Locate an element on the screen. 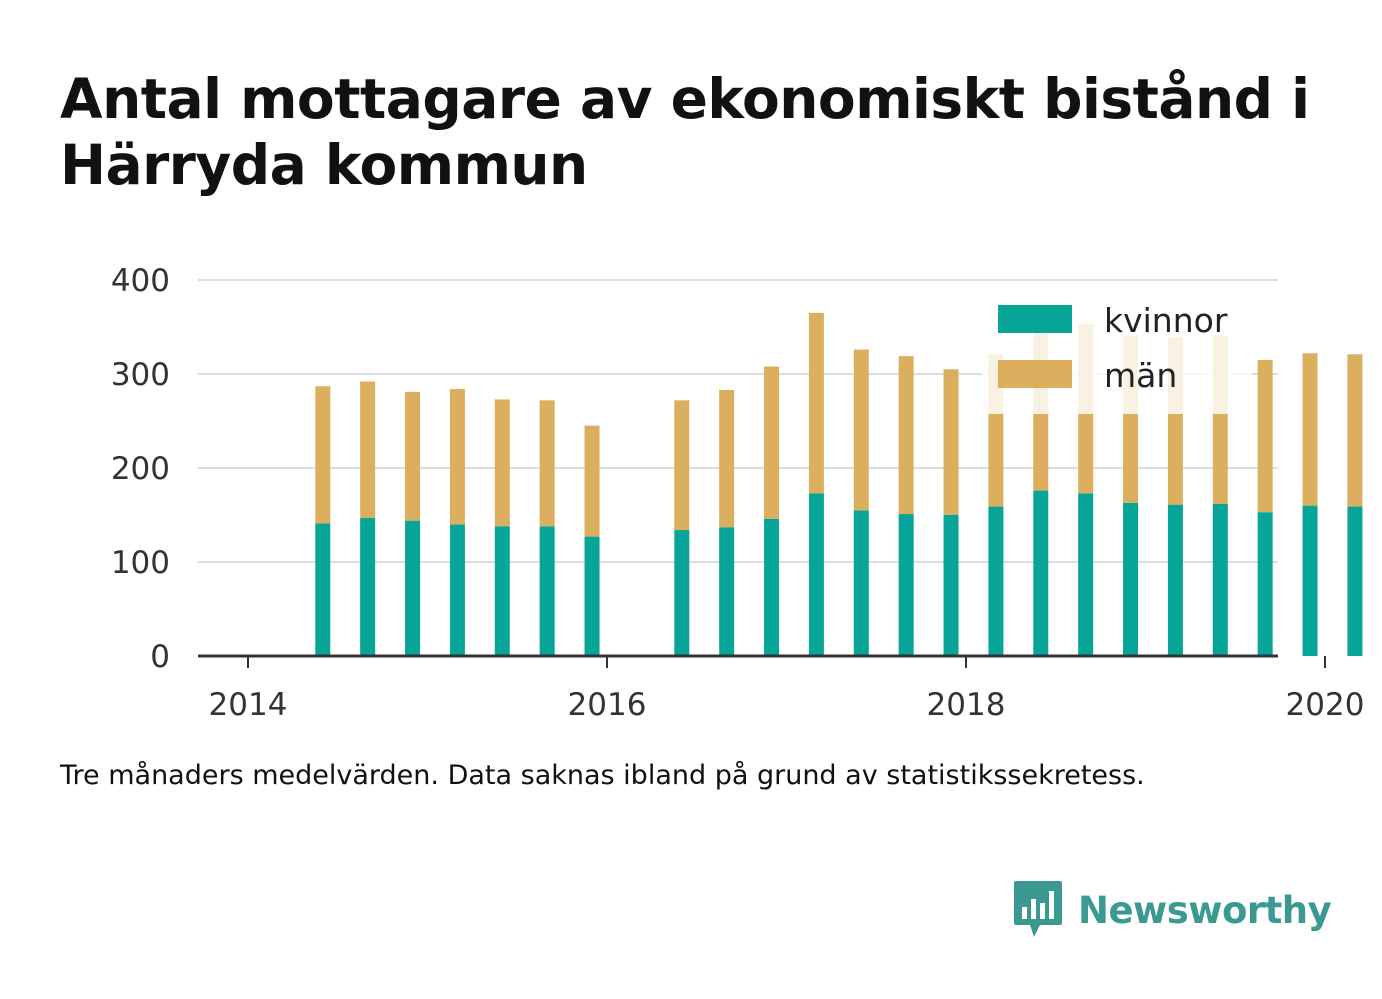  legend-label: kvinnor is located at coordinates (1166, 320).